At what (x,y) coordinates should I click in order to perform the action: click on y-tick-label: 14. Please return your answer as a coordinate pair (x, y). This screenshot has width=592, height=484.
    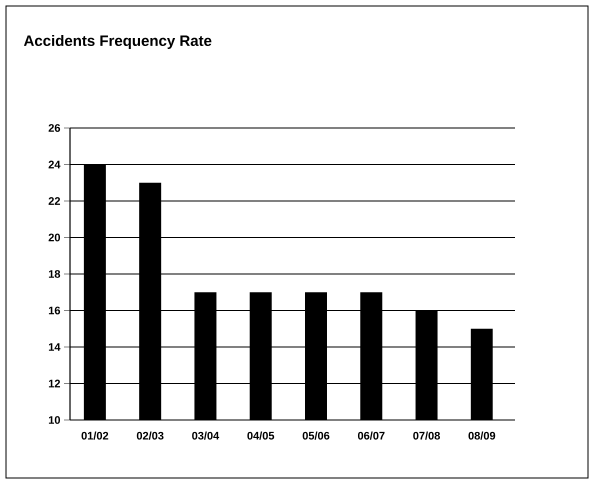
    Looking at the image, I should click on (54, 347).